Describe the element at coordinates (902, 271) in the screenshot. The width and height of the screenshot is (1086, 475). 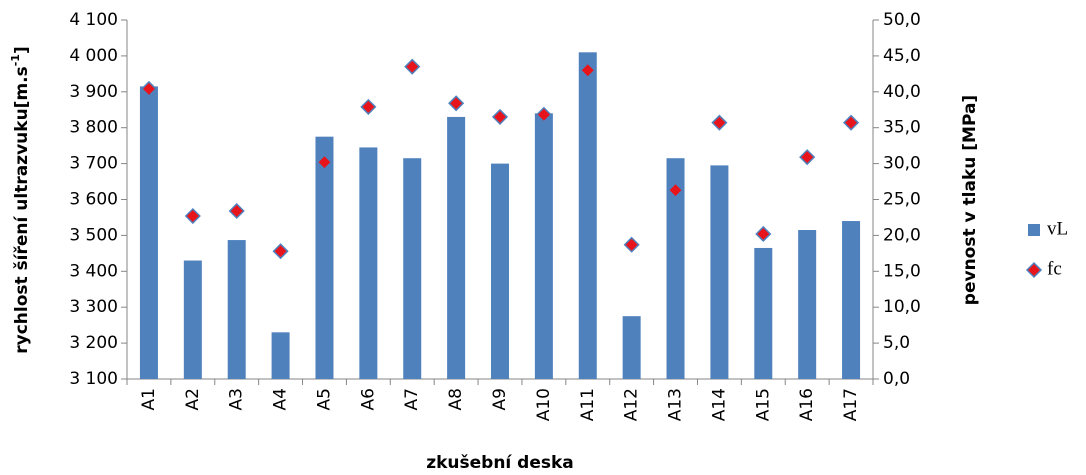
I see `y2-tick-label: 15,0` at that location.